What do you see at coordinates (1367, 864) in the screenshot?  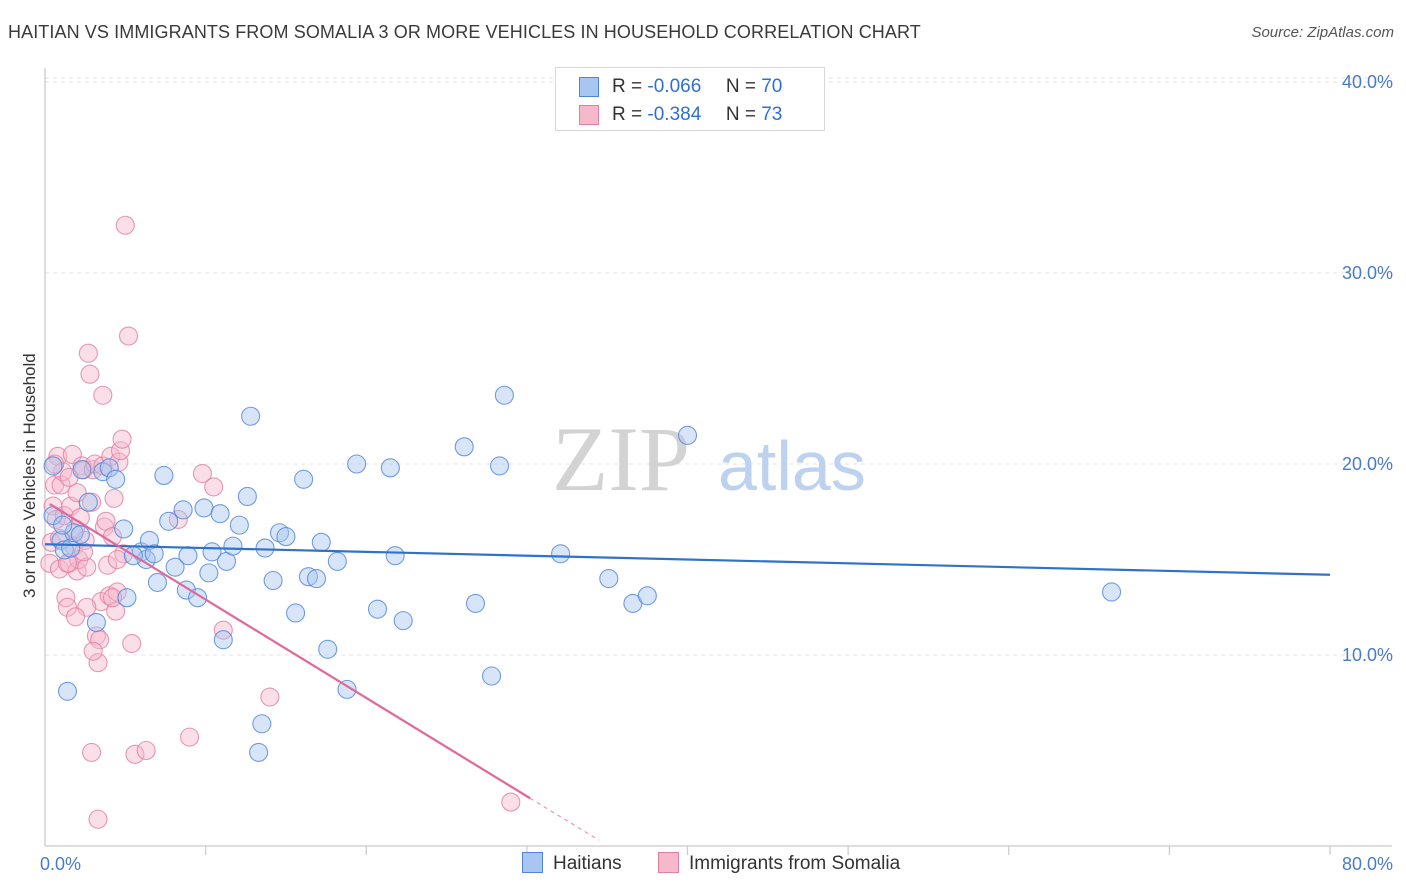 I see `x-tick-label-max: 80.0%` at bounding box center [1367, 864].